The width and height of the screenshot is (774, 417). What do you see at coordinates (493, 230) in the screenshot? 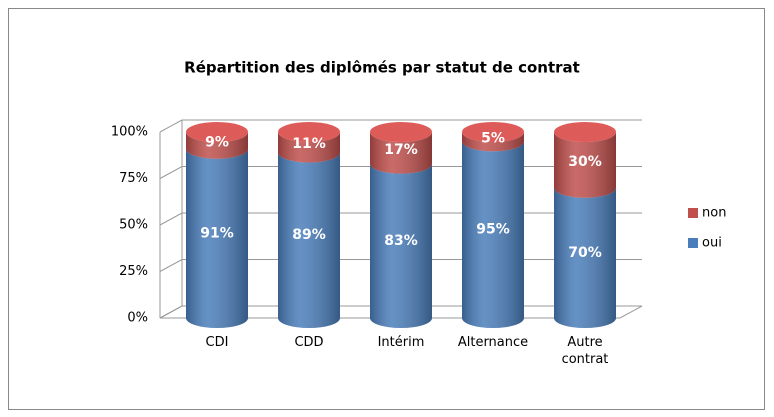
I see `value-label: 95%` at bounding box center [493, 230].